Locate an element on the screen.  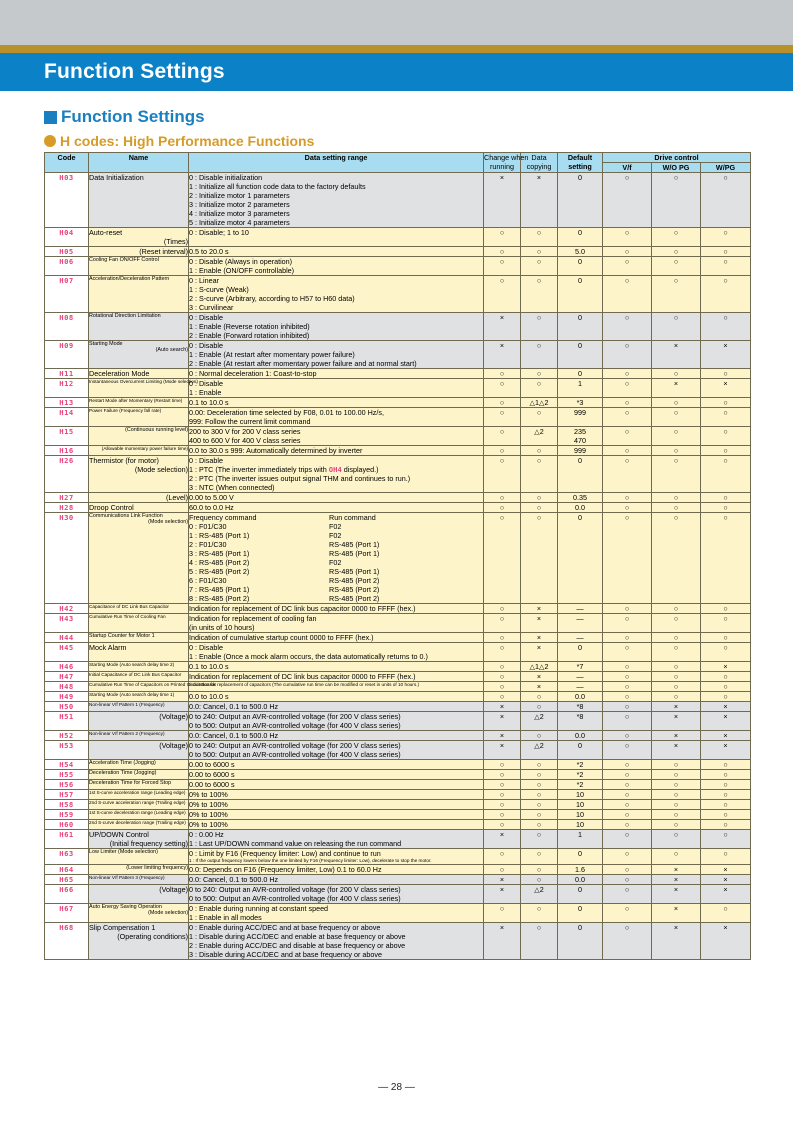
page-header-title: Function Settings is located at coordinates (134, 71).